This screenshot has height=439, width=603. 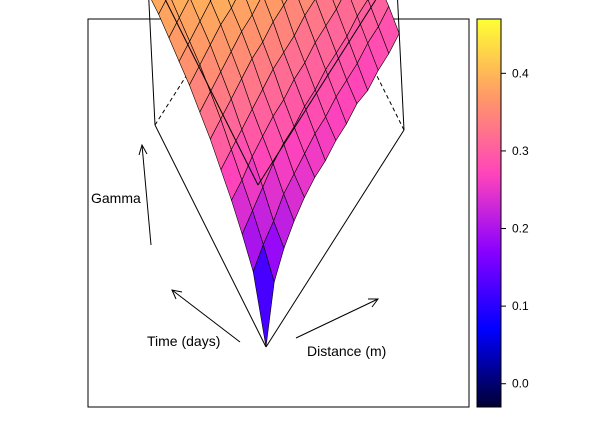 I want to click on y-axis-label: Distance (m), so click(x=346, y=351).